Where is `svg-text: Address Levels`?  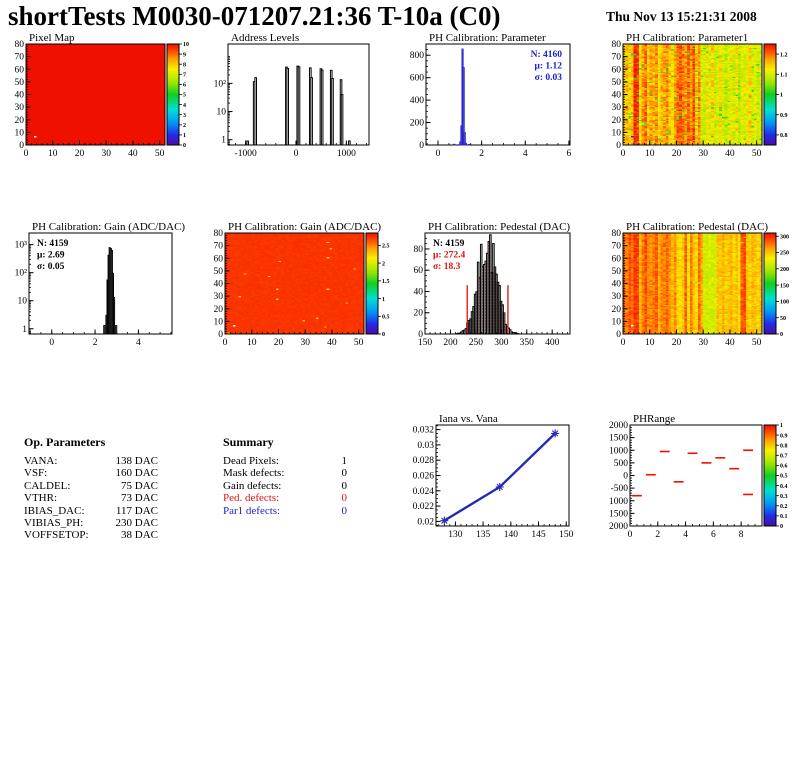 svg-text: Address Levels is located at coordinates (265, 38).